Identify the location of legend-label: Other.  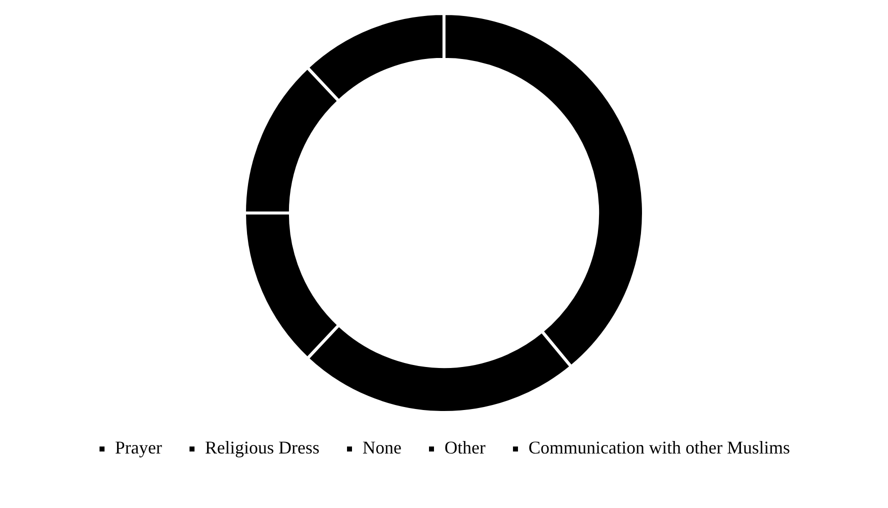
(465, 448).